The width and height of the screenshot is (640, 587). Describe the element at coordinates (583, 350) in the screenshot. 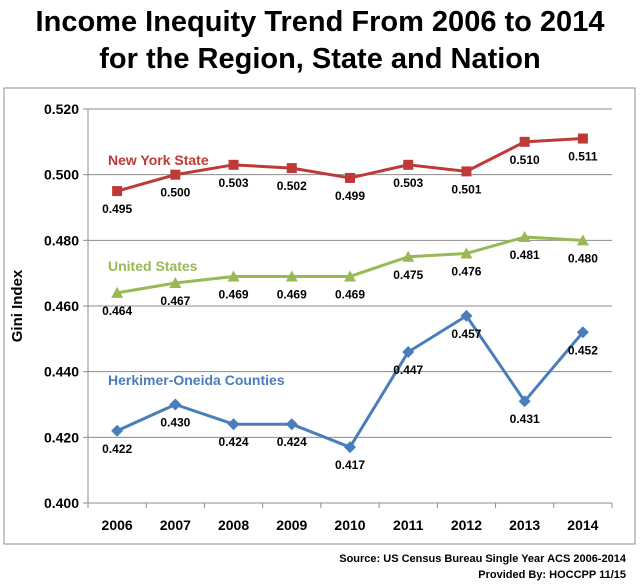

I see `data-label: 0.452` at that location.